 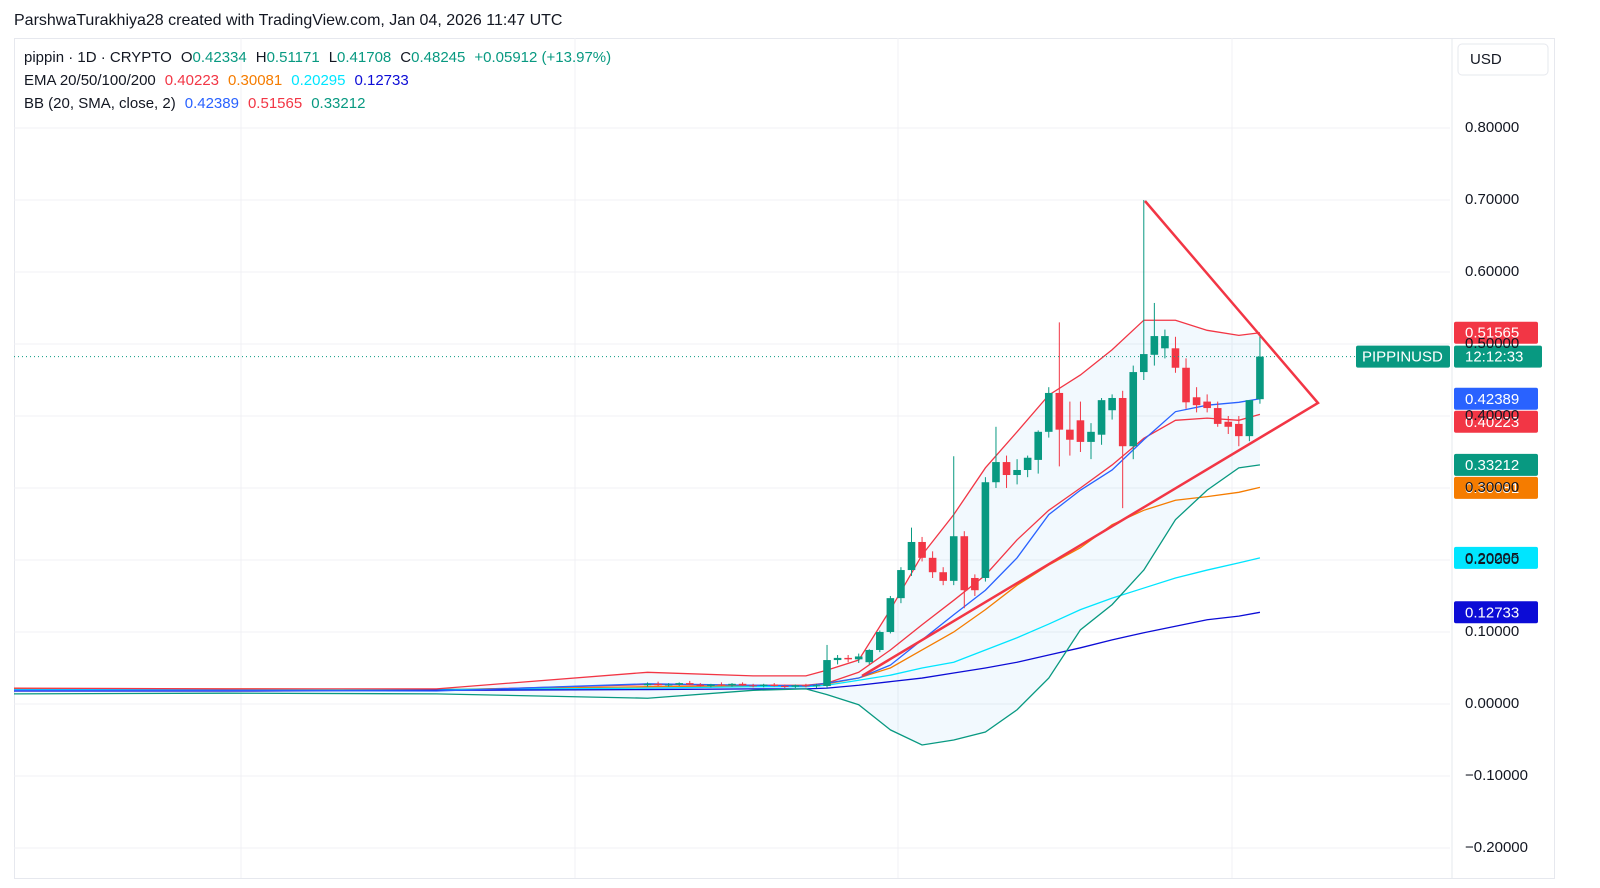 What do you see at coordinates (542, 57) in the screenshot?
I see `change: +0.05912 (+13.97%)` at bounding box center [542, 57].